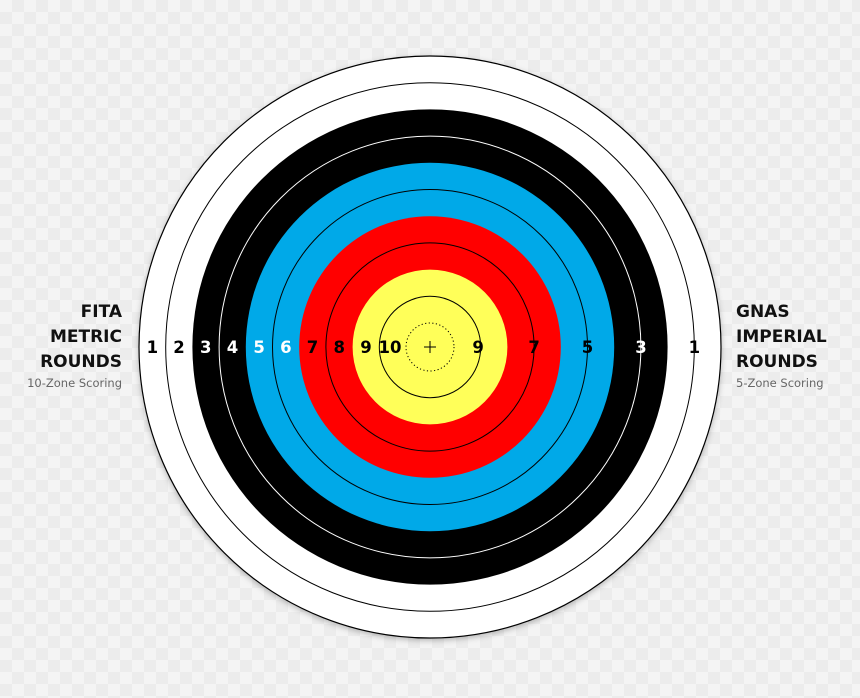 Image resolution: width=860 pixels, height=698 pixels. Describe the element at coordinates (258, 347) in the screenshot. I see `fita-score-5: 5` at that location.